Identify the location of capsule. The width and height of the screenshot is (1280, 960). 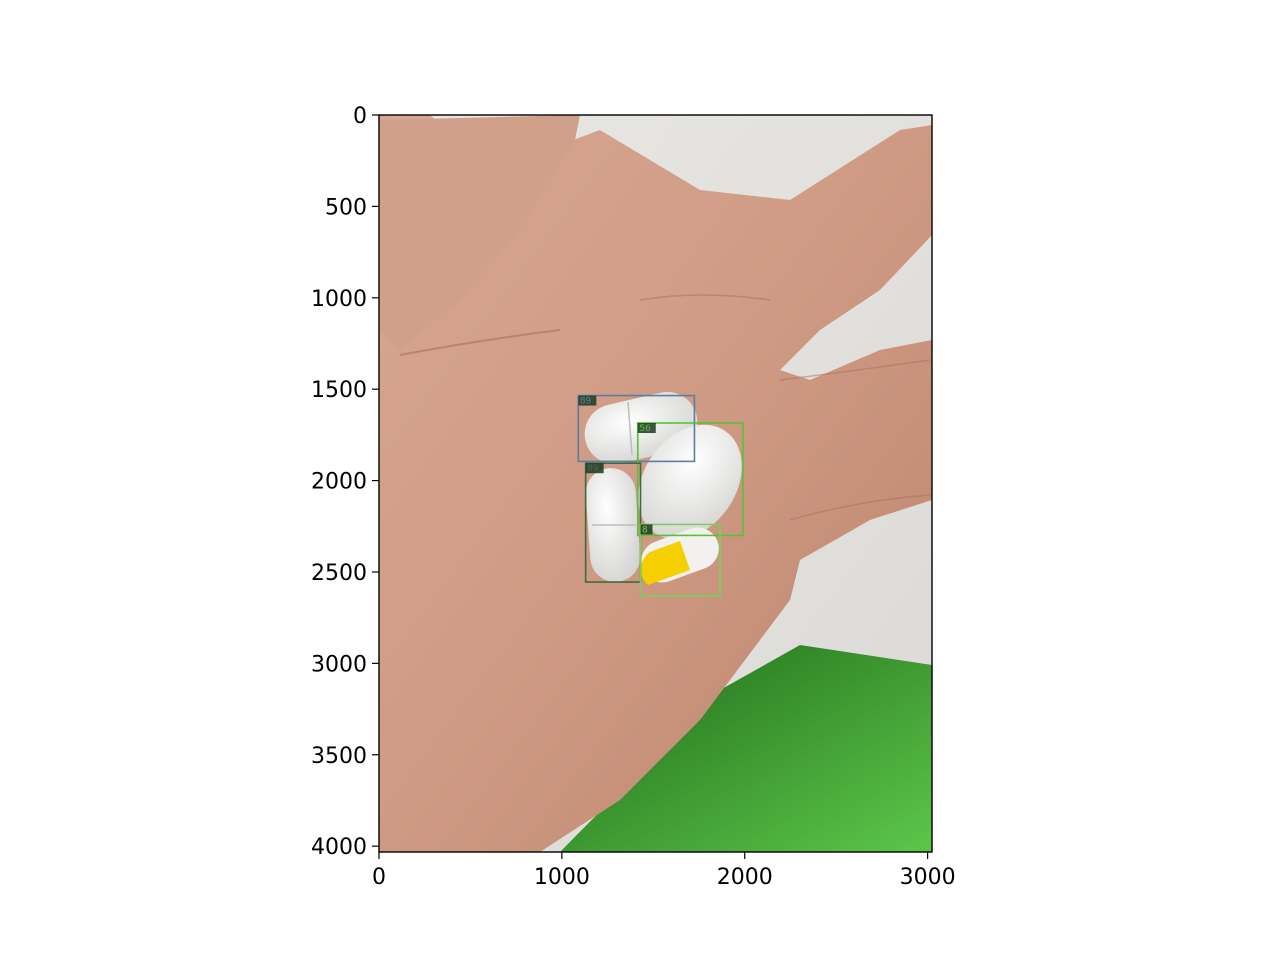
(679, 556).